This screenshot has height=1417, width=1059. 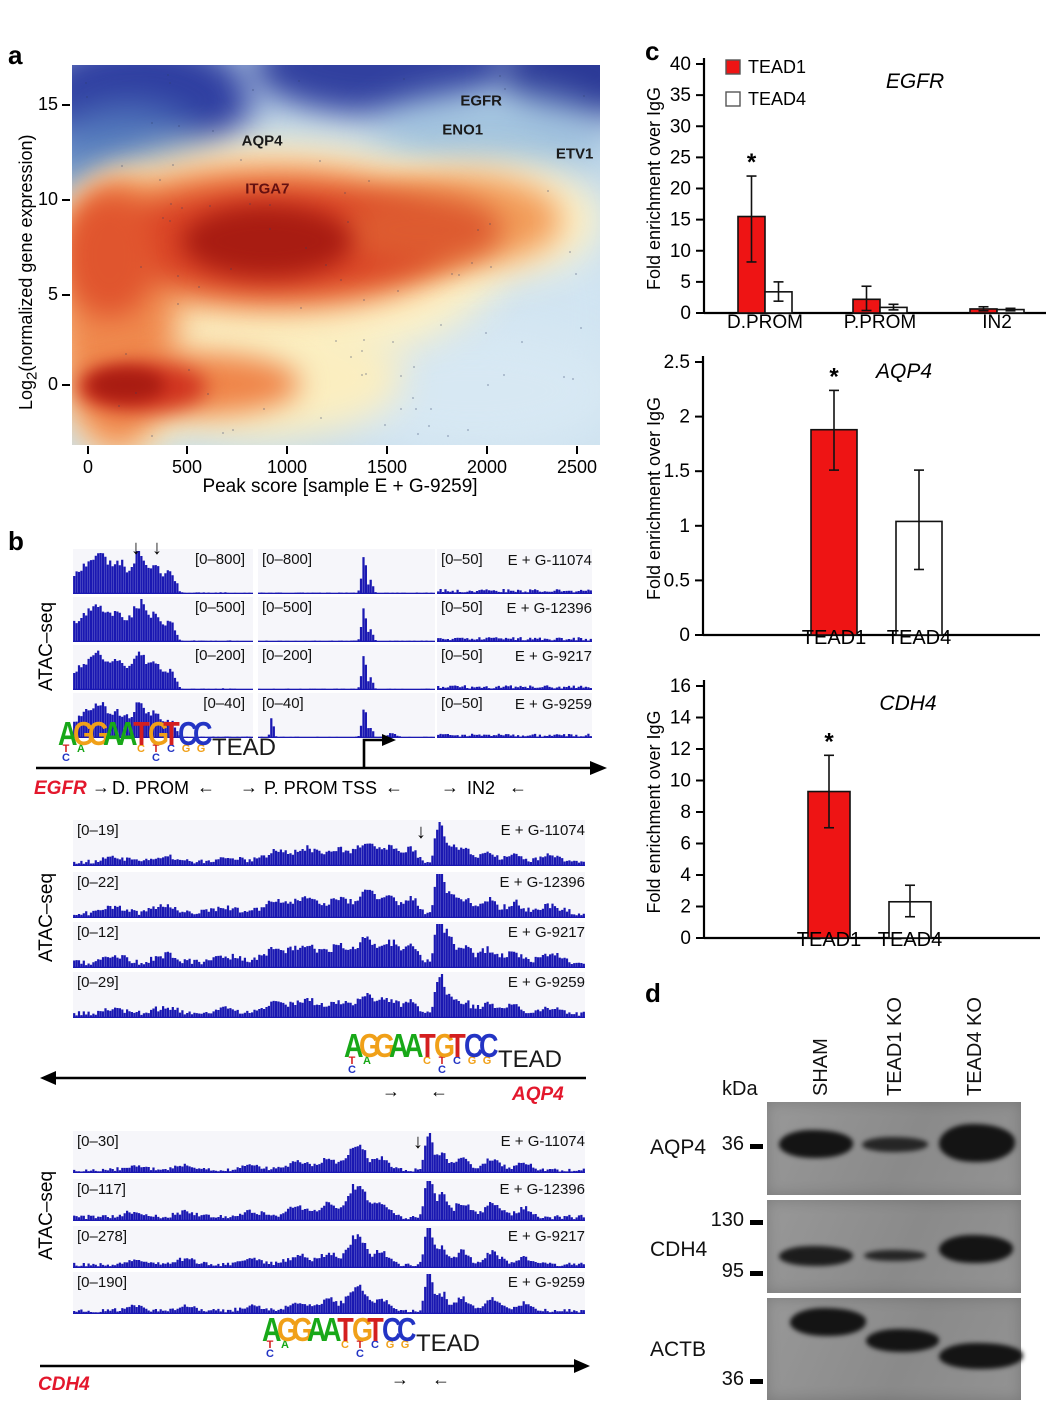 I want to click on density-gene-label: AQP4, so click(x=262, y=141).